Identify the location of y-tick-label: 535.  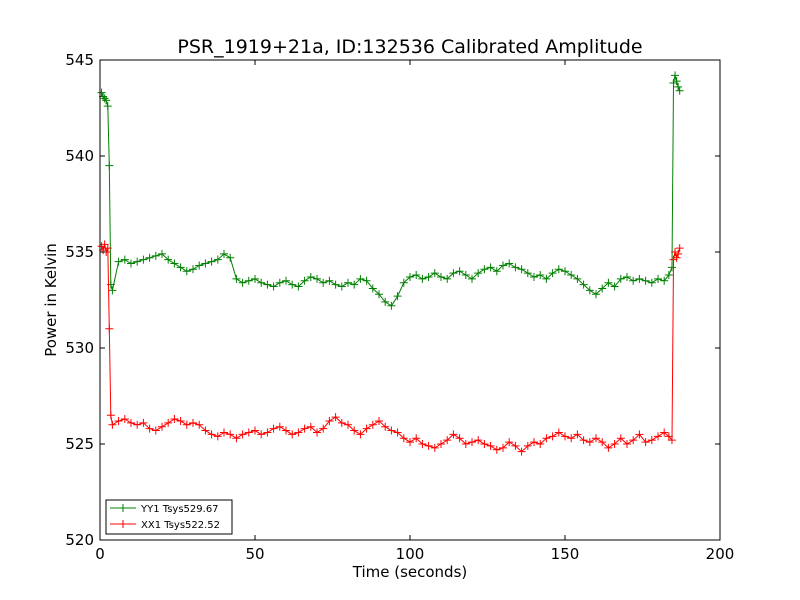
(79, 252).